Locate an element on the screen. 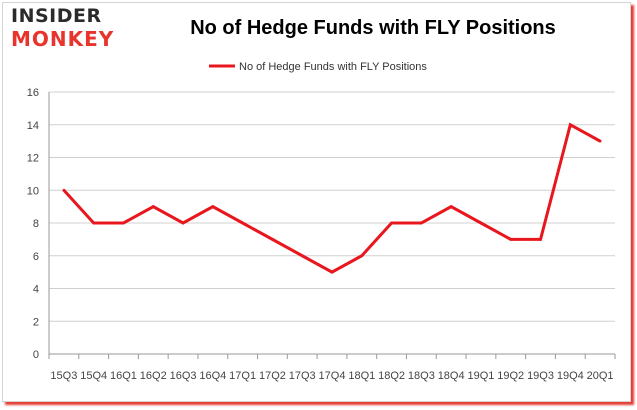 This screenshot has width=637, height=410. y-tick-label: 14 is located at coordinates (33, 126).